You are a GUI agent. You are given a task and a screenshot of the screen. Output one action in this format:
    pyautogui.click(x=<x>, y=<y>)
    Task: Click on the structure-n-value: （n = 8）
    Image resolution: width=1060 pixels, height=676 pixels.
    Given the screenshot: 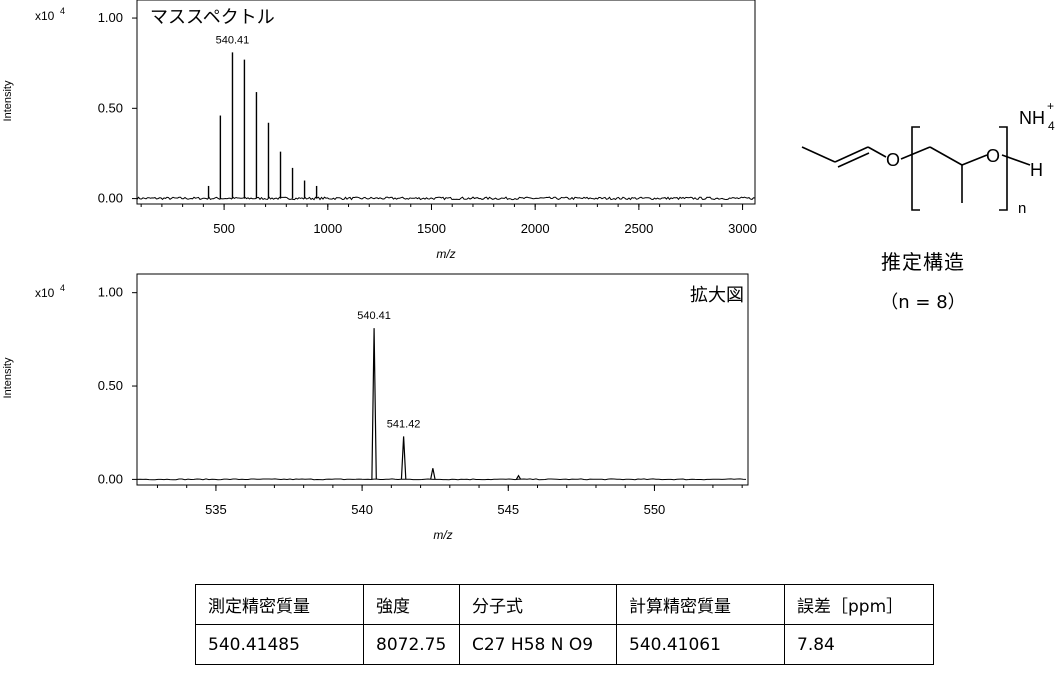 What is the action you would take?
    pyautogui.click(x=923, y=302)
    